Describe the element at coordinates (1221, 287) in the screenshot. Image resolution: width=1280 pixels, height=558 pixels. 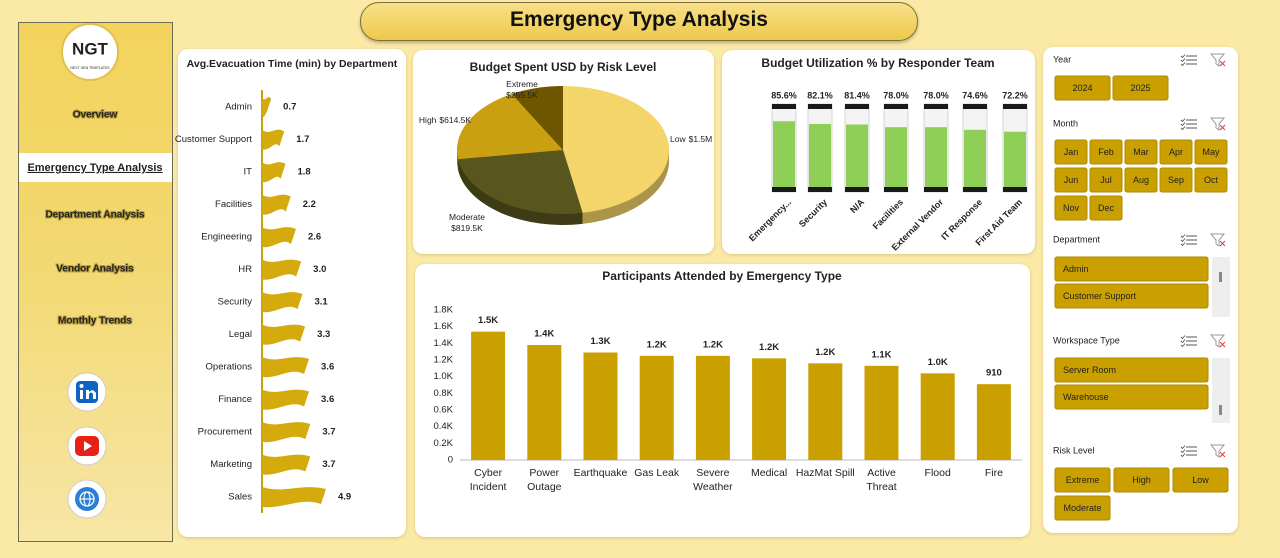
I see `scrollbar` at that location.